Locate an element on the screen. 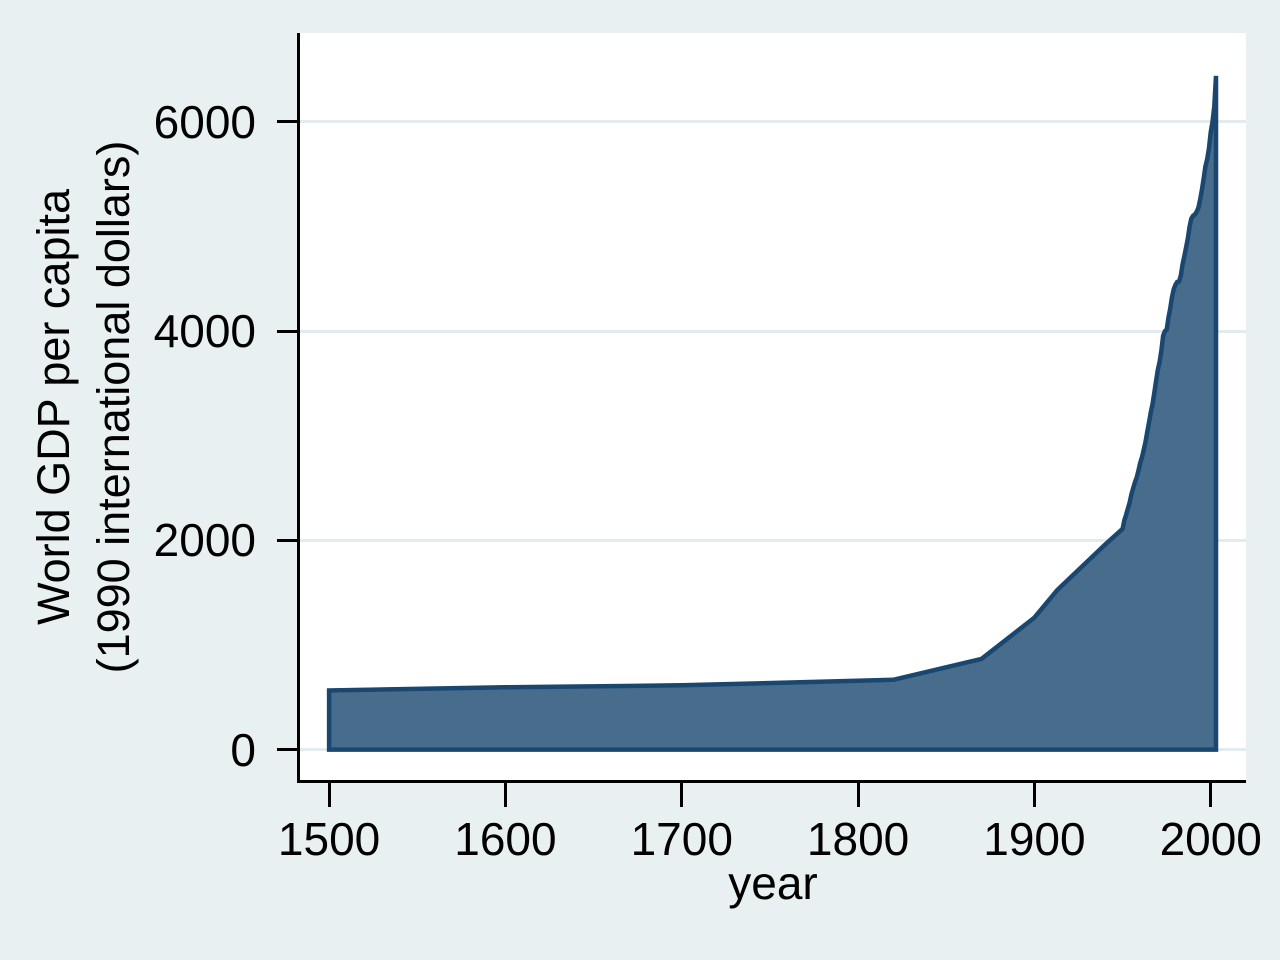  y-tick-label: 4000 is located at coordinates (204, 331).